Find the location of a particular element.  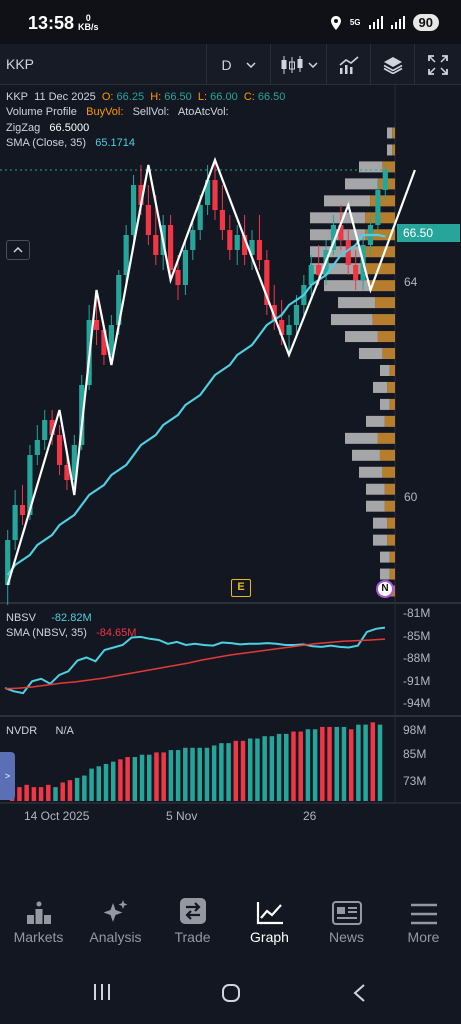

layers-icon is located at coordinates (392, 65).